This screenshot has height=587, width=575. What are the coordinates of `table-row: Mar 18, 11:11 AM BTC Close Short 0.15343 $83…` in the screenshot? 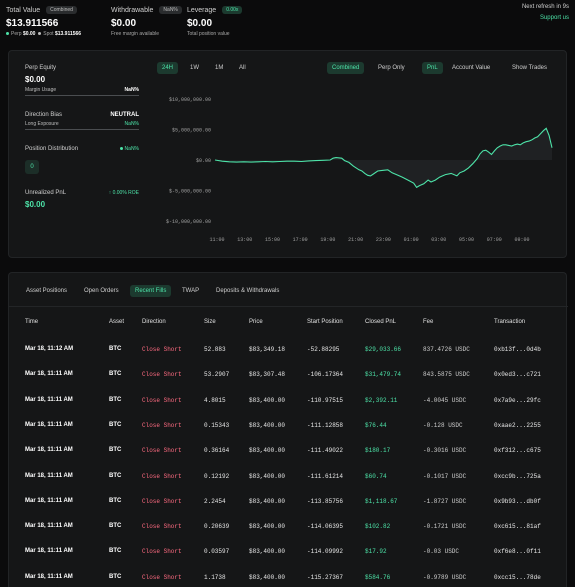 It's located at (288, 428).